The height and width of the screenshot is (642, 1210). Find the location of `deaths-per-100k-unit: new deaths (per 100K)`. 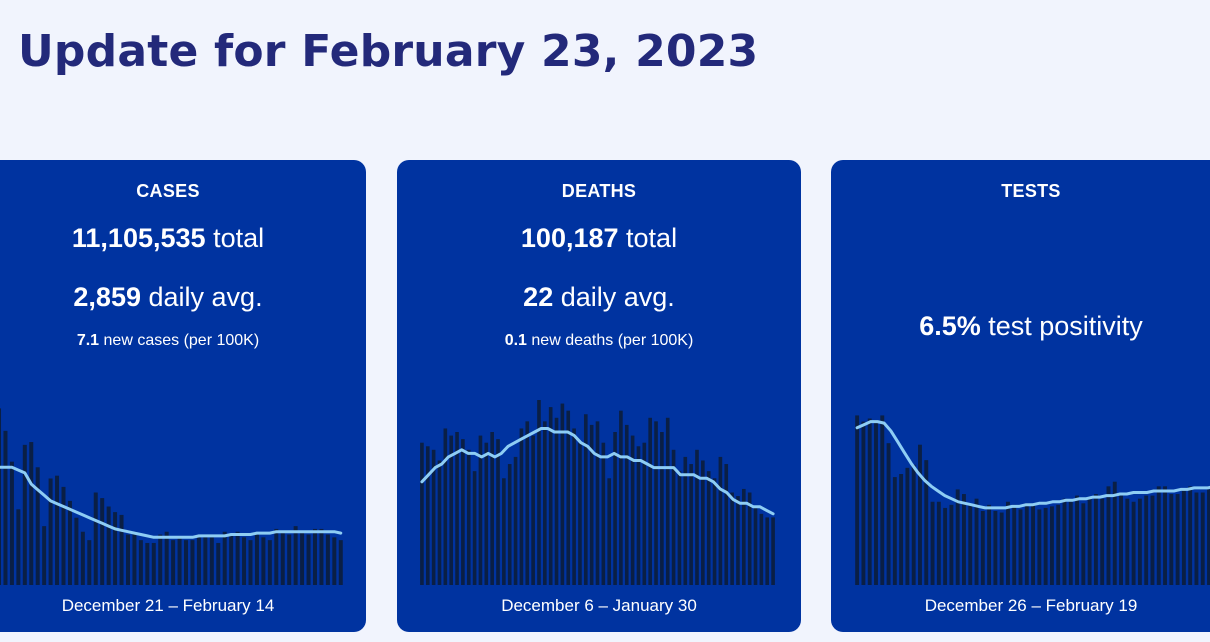

deaths-per-100k-unit: new deaths (per 100K) is located at coordinates (612, 340).